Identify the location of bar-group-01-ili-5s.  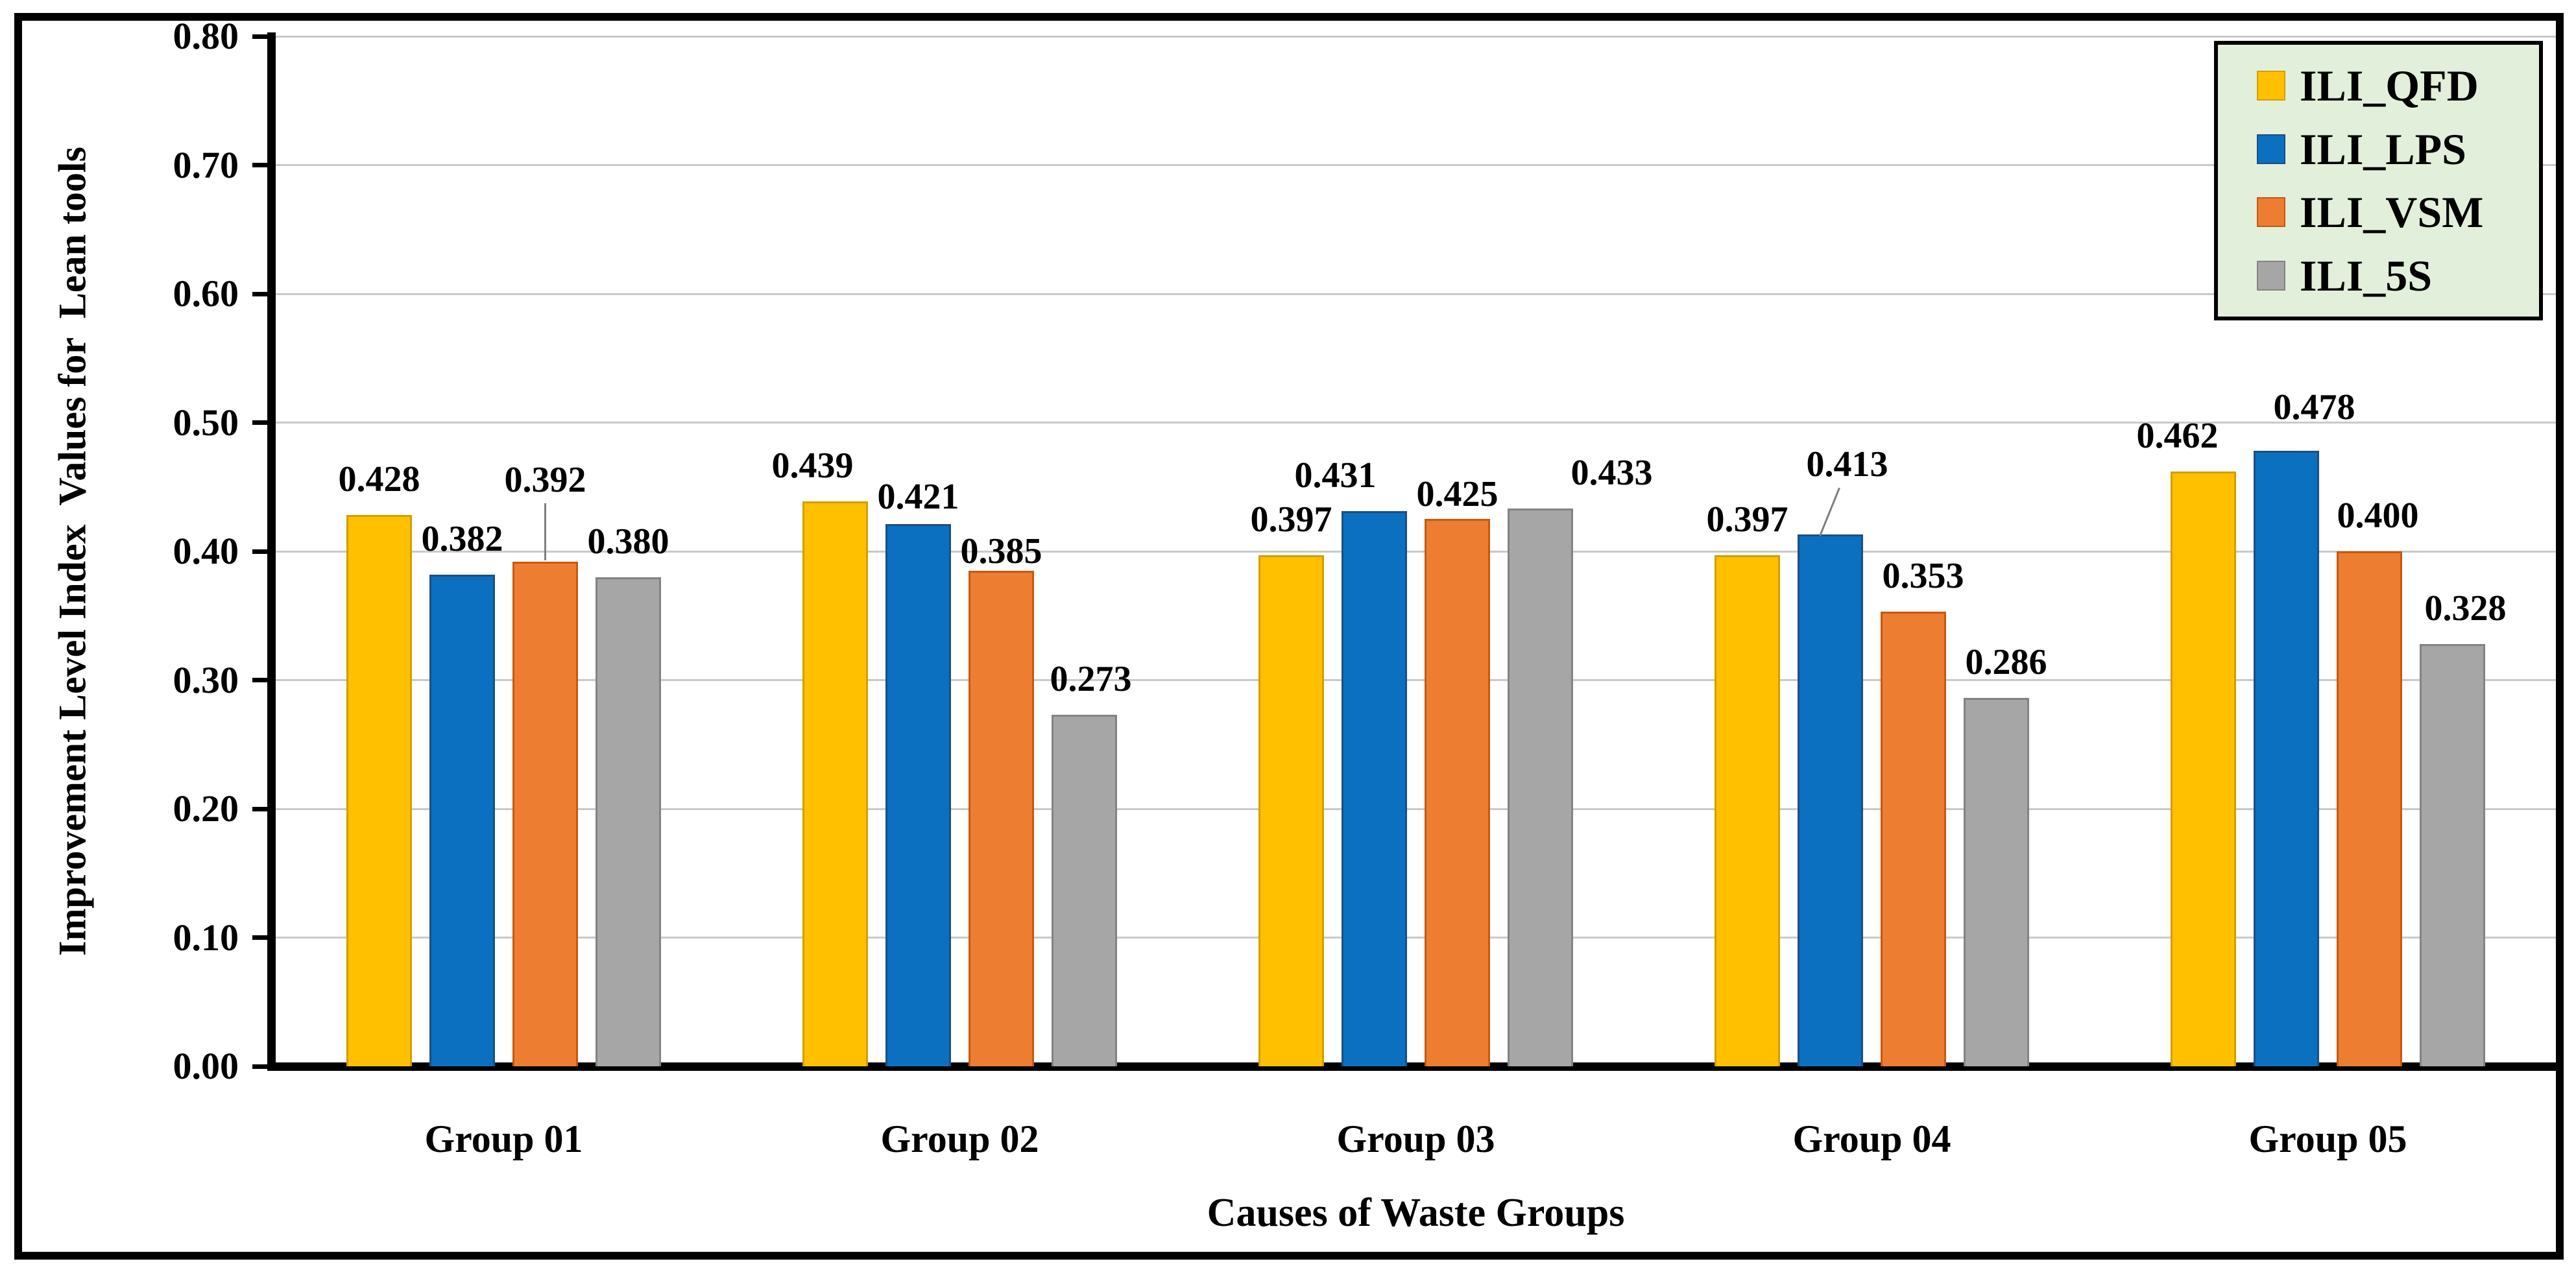
(628, 821).